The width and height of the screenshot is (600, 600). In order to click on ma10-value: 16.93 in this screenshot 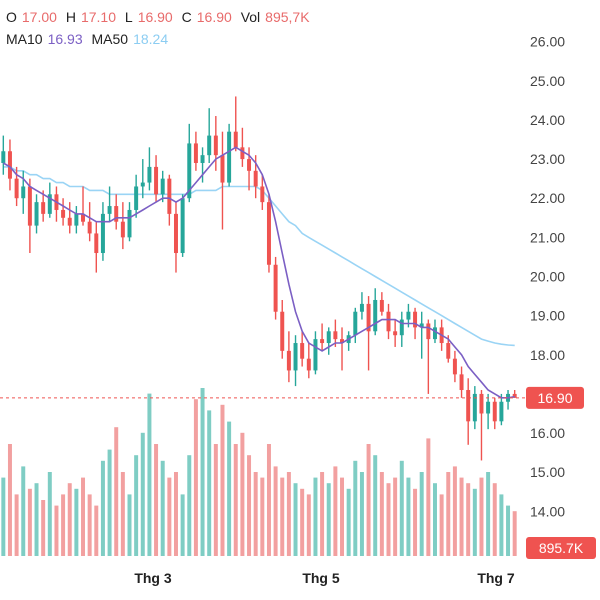, I will do `click(65, 39)`.